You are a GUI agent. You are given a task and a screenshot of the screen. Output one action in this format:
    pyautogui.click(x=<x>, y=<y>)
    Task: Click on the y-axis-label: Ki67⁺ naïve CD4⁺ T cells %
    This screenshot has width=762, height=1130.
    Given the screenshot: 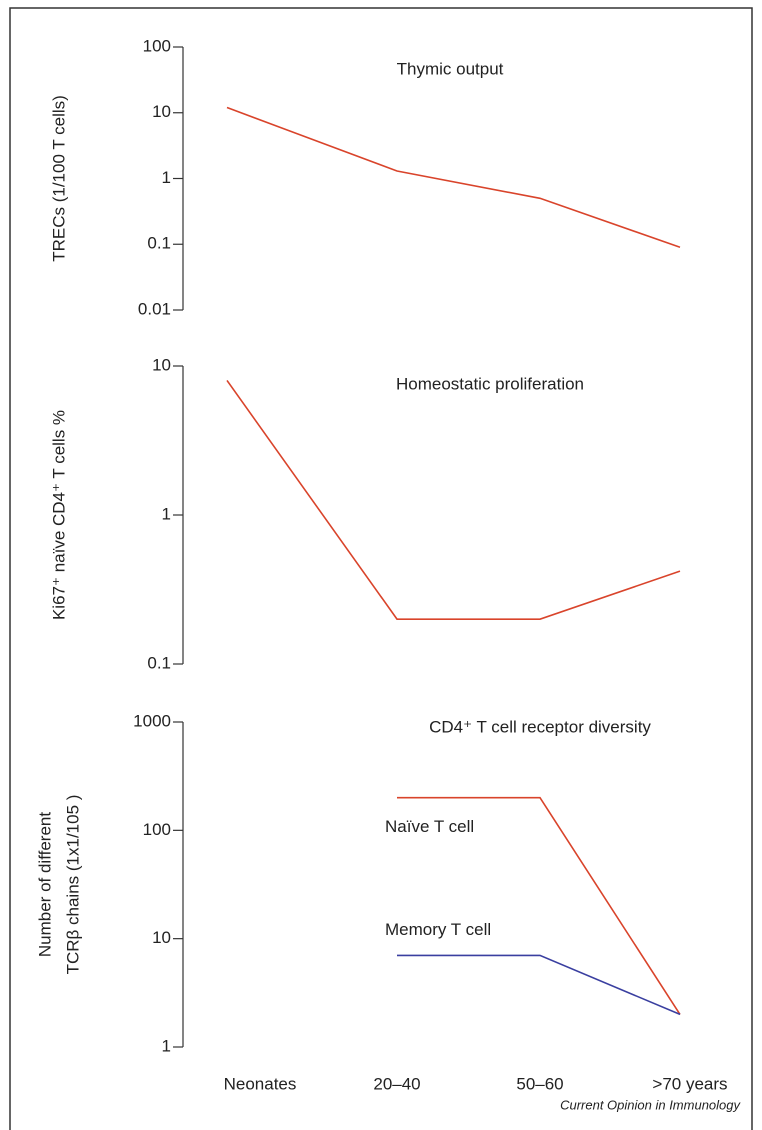 What is the action you would take?
    pyautogui.click(x=58, y=515)
    